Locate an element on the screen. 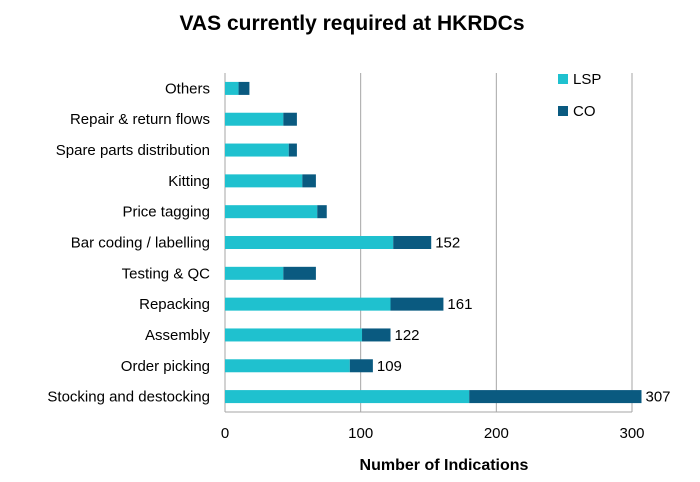  legend-swatch-lsp is located at coordinates (563, 79).